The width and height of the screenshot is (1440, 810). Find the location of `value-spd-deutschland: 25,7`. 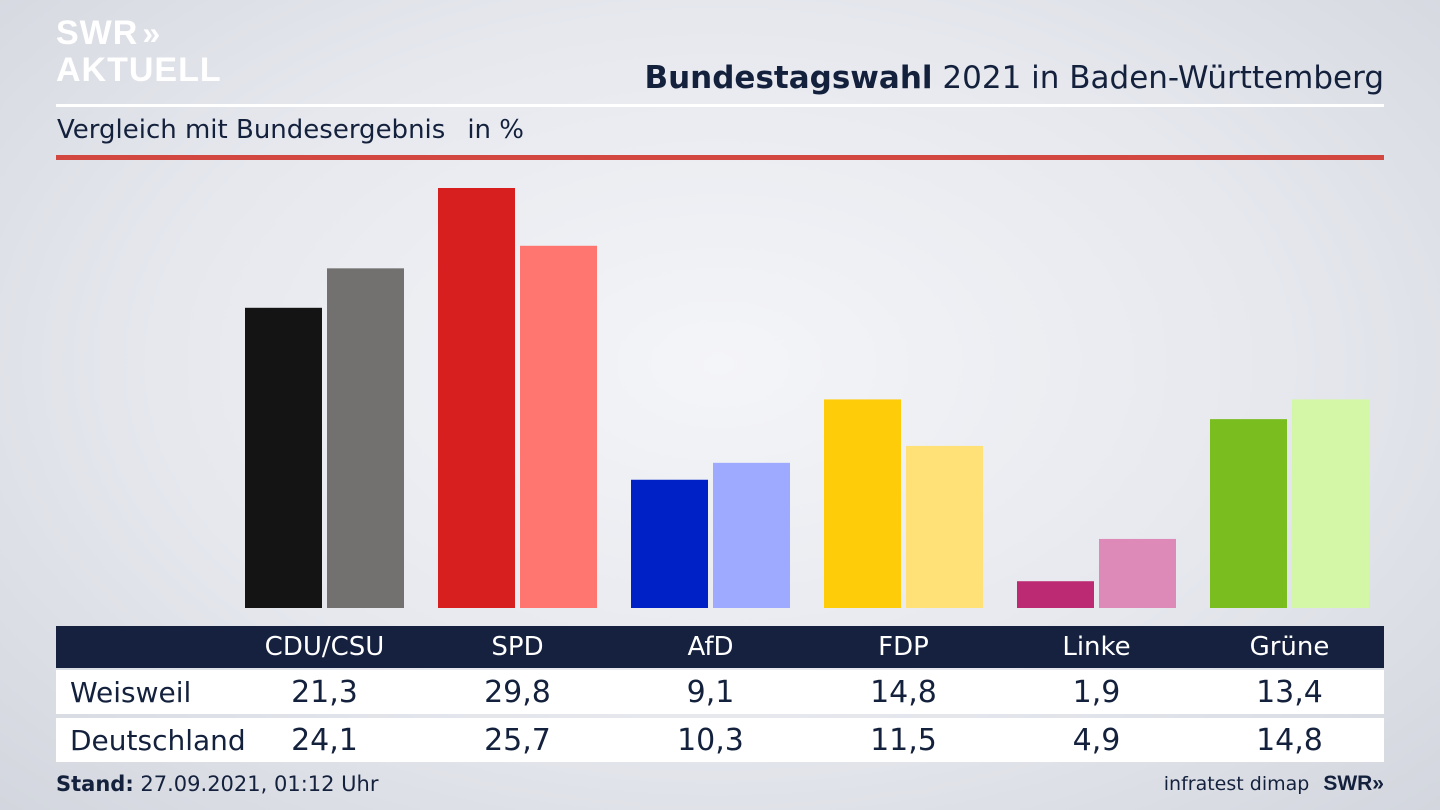

value-spd-deutschland: 25,7 is located at coordinates (517, 740).